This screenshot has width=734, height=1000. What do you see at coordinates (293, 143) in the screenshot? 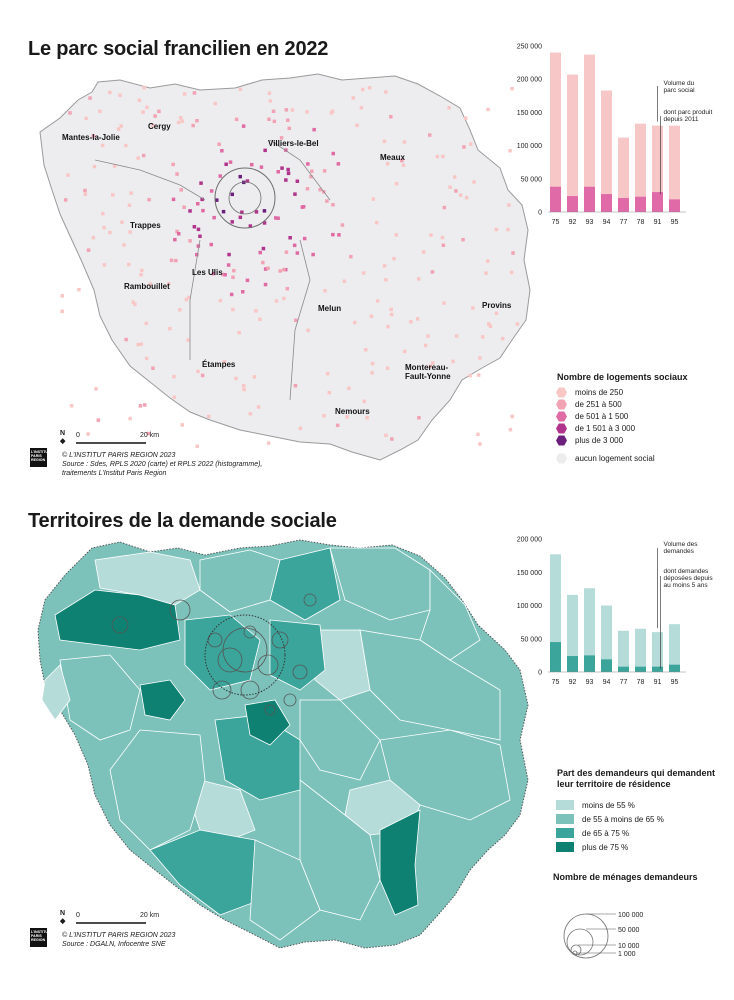
I see `city-label: Villiers-le-Bel` at bounding box center [293, 143].